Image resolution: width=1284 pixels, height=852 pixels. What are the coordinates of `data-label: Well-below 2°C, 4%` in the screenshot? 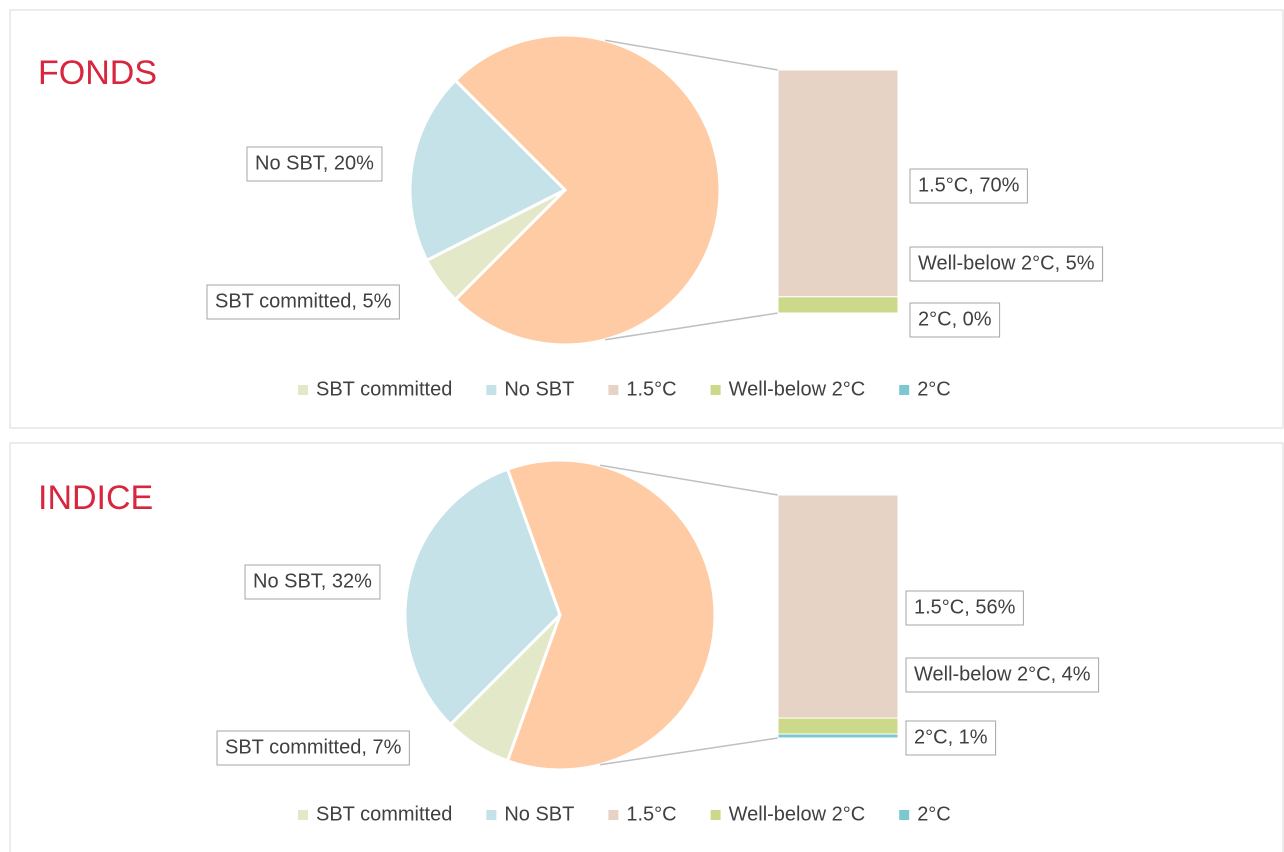 It's located at (1002, 674).